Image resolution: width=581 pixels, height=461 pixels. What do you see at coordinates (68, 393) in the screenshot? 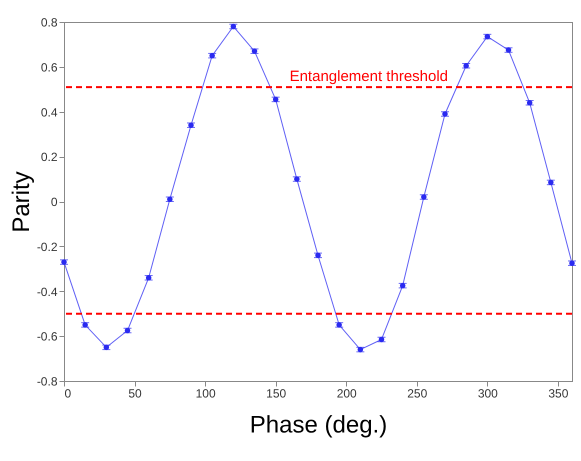
I see `x-tick-label: 0` at bounding box center [68, 393].